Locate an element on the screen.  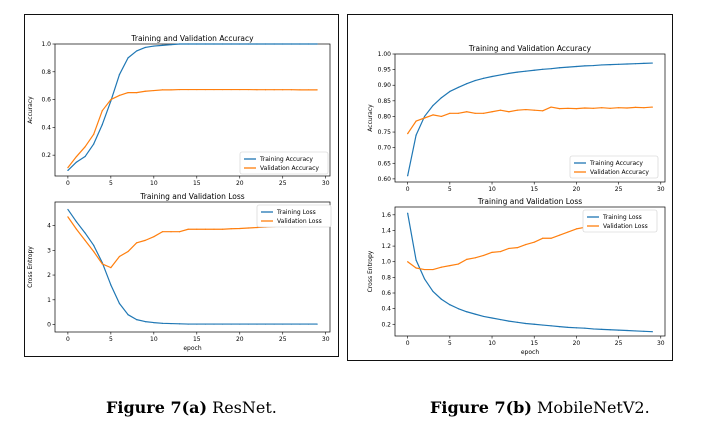
mobilenet-accuracy-xtick-label: 5 is located at coordinates (450, 189).